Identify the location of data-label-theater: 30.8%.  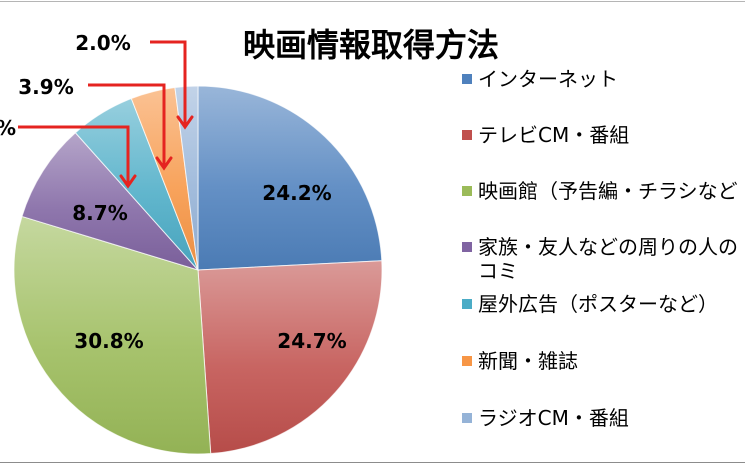
(108, 341).